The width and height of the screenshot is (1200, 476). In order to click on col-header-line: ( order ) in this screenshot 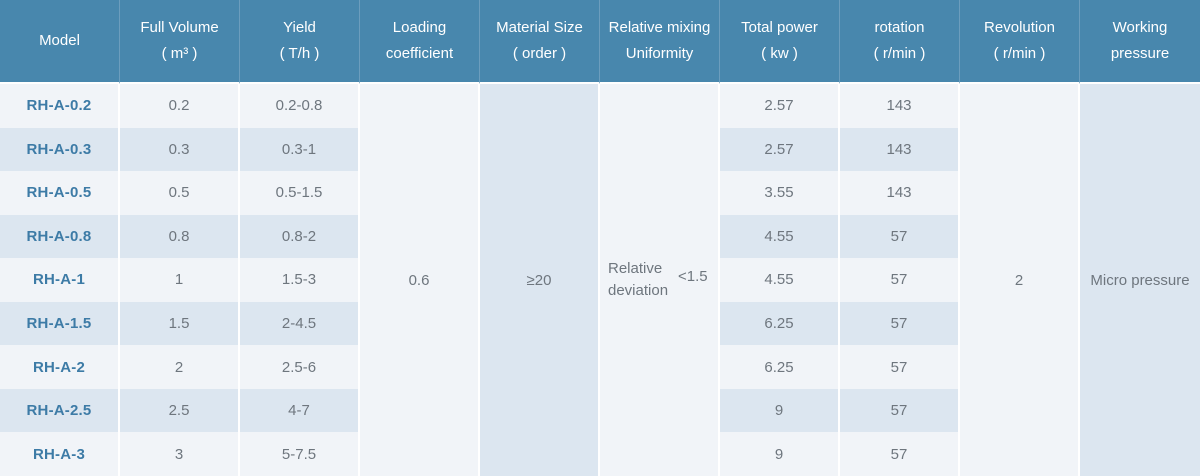, I will do `click(539, 53)`.